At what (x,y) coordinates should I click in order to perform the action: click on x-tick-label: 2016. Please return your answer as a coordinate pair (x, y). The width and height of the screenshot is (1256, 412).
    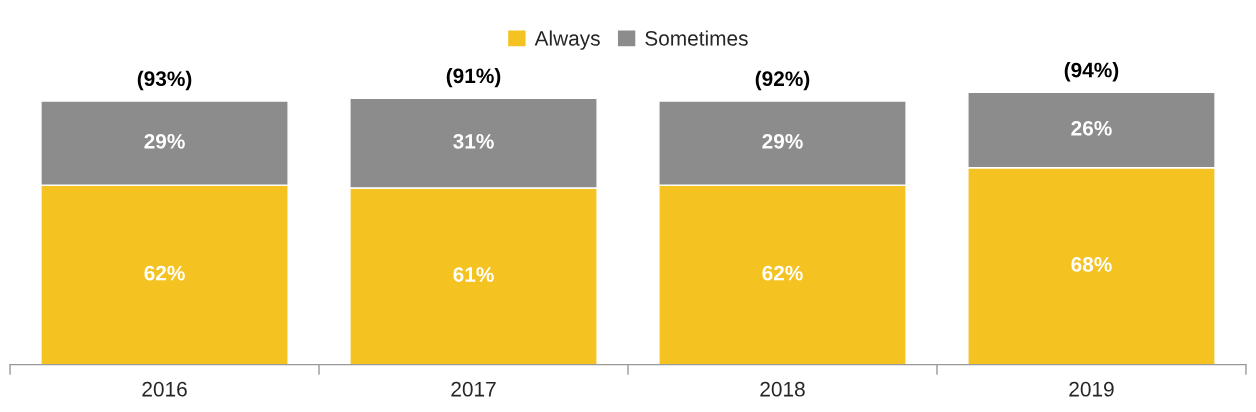
    Looking at the image, I should click on (164, 389).